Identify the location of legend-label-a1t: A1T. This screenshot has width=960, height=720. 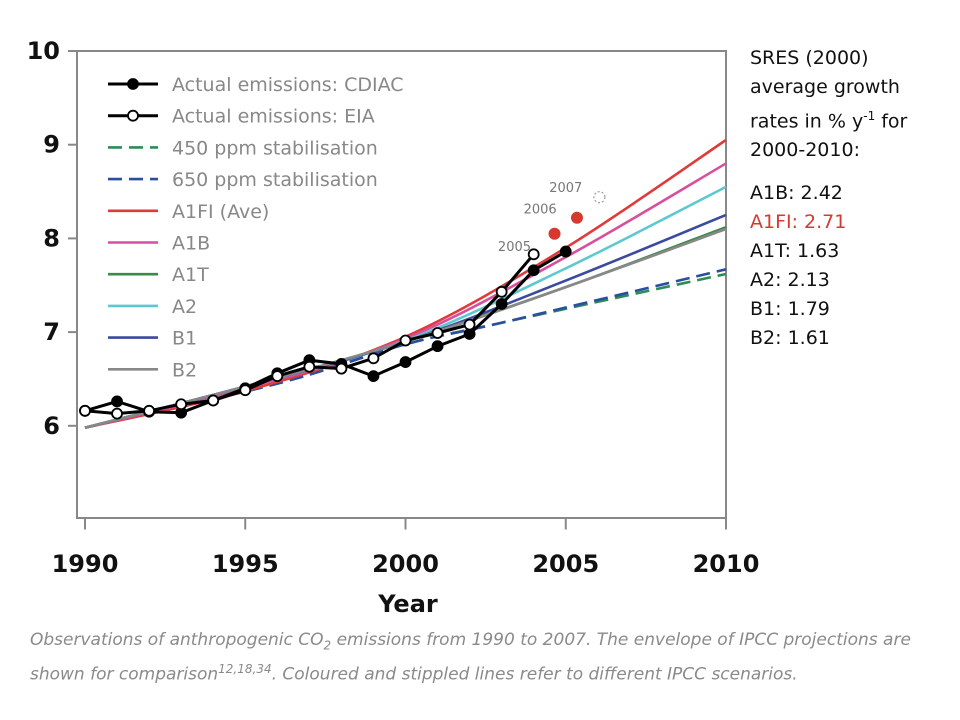
(190, 275).